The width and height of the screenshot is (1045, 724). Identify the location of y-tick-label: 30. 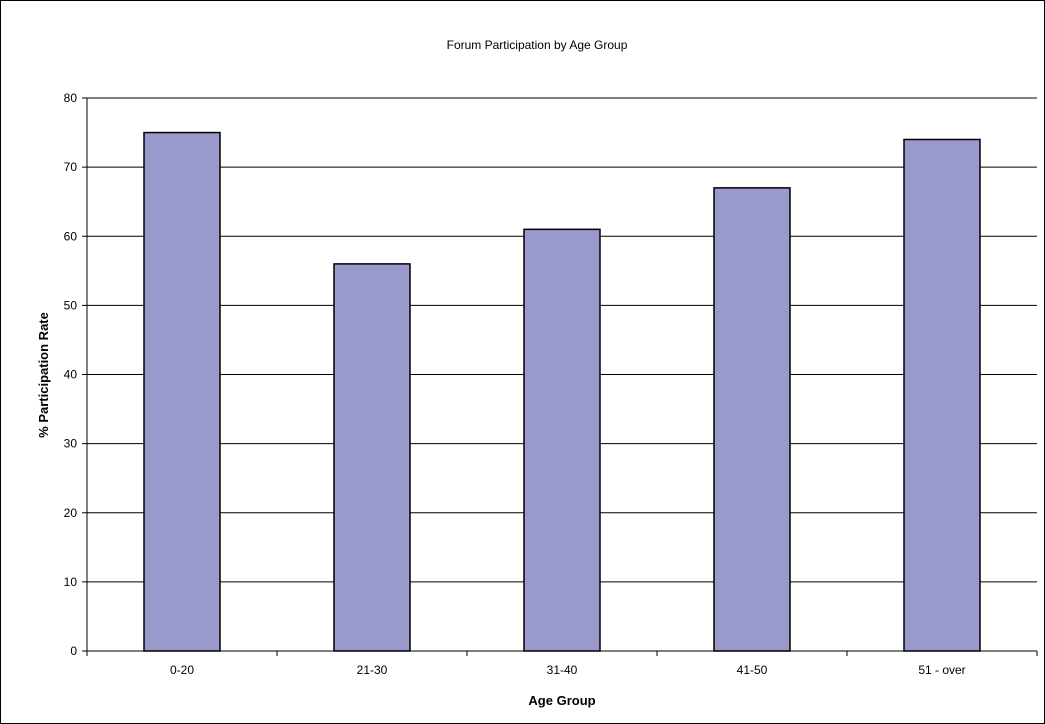
(71, 444).